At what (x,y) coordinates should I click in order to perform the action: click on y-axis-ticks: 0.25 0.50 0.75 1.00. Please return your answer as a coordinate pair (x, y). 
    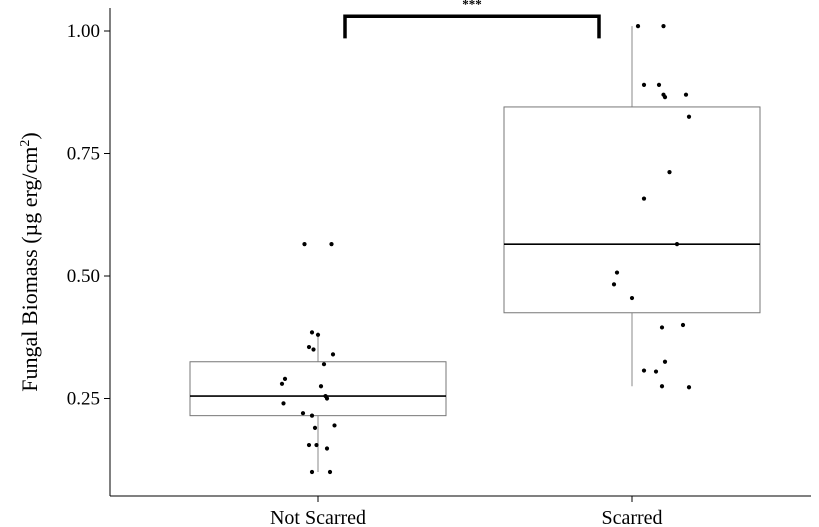
    Looking at the image, I should click on (88, 215).